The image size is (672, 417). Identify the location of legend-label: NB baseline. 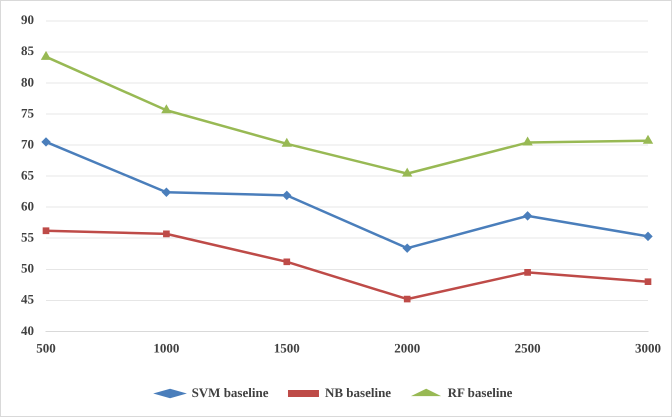
(358, 392).